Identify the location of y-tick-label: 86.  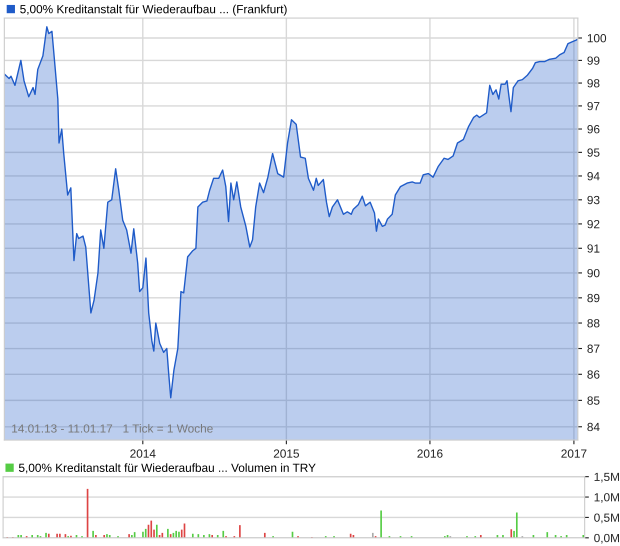
(593, 374).